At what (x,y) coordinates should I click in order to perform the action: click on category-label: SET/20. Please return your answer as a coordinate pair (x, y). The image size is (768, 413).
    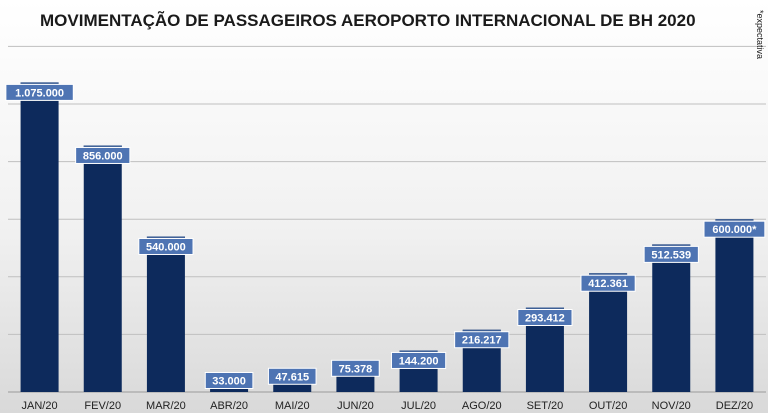
    Looking at the image, I should click on (545, 406).